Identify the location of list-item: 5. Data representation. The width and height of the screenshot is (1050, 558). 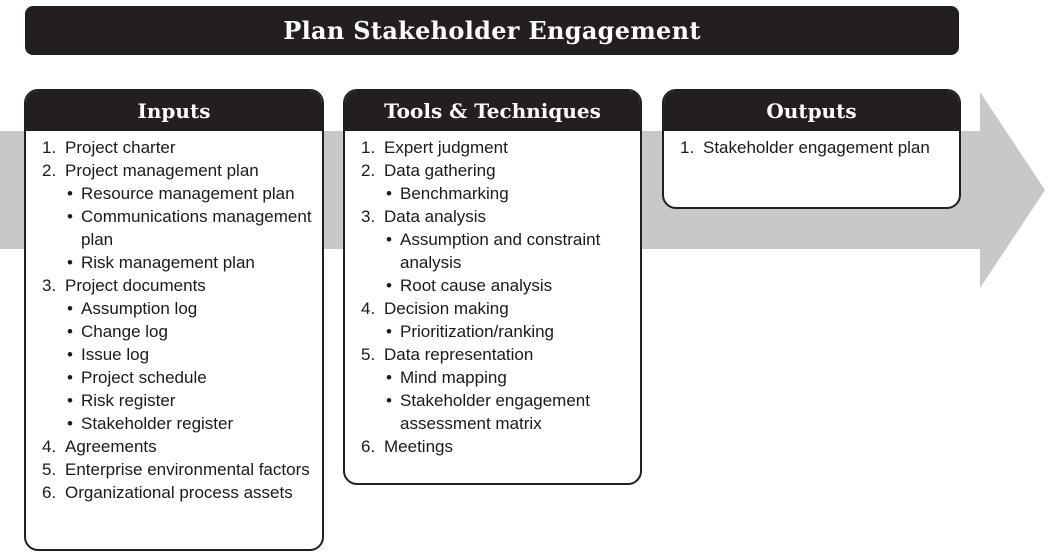
(495, 354).